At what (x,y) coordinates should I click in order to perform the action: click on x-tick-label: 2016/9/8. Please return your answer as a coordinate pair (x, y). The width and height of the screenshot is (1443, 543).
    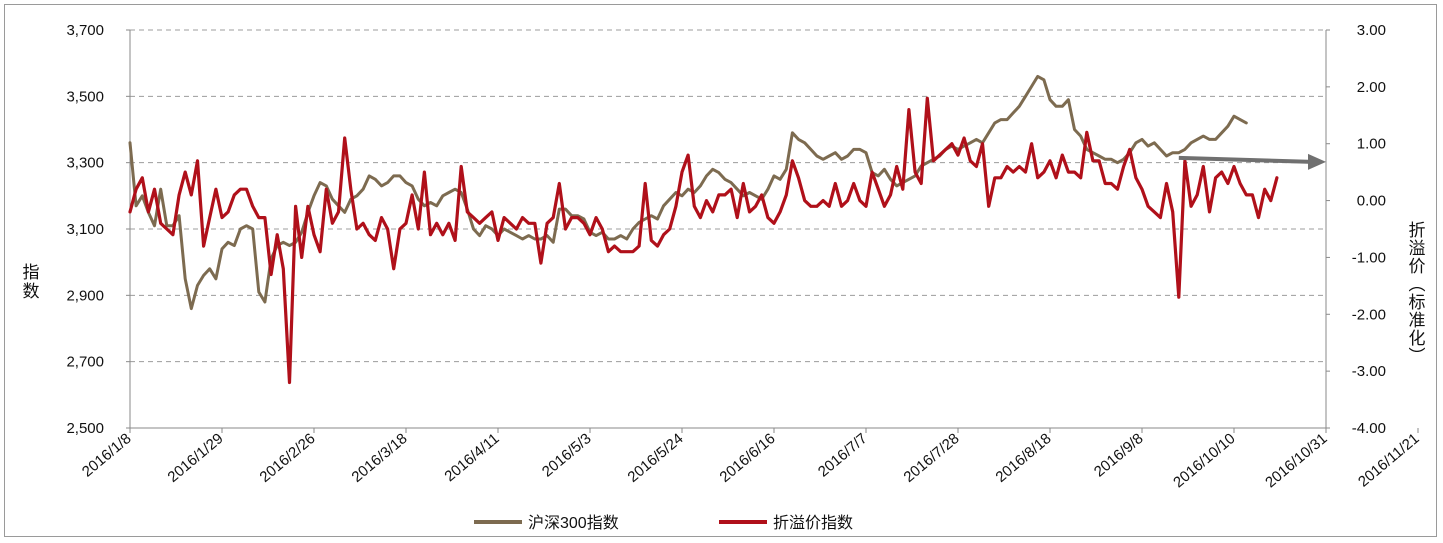
    Looking at the image, I should click on (1119, 455).